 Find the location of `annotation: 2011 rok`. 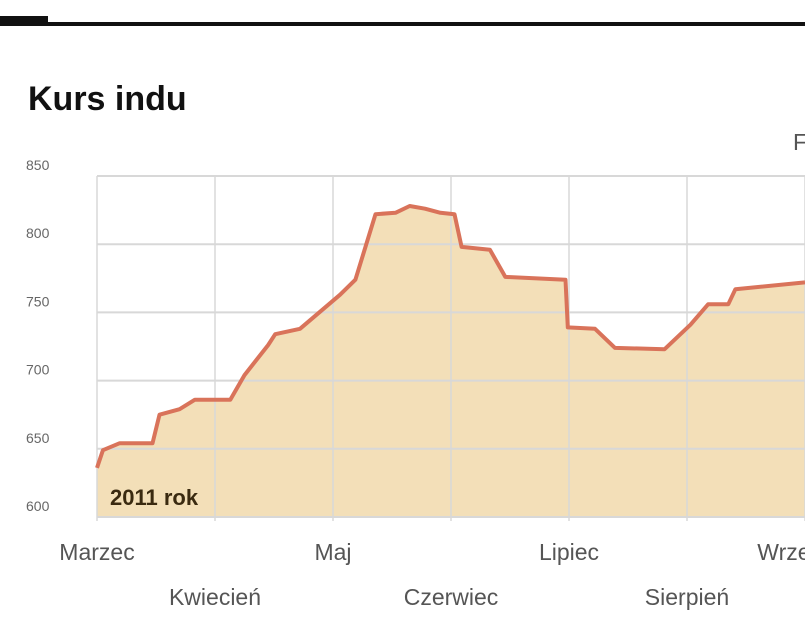

annotation: 2011 rok is located at coordinates (154, 497).